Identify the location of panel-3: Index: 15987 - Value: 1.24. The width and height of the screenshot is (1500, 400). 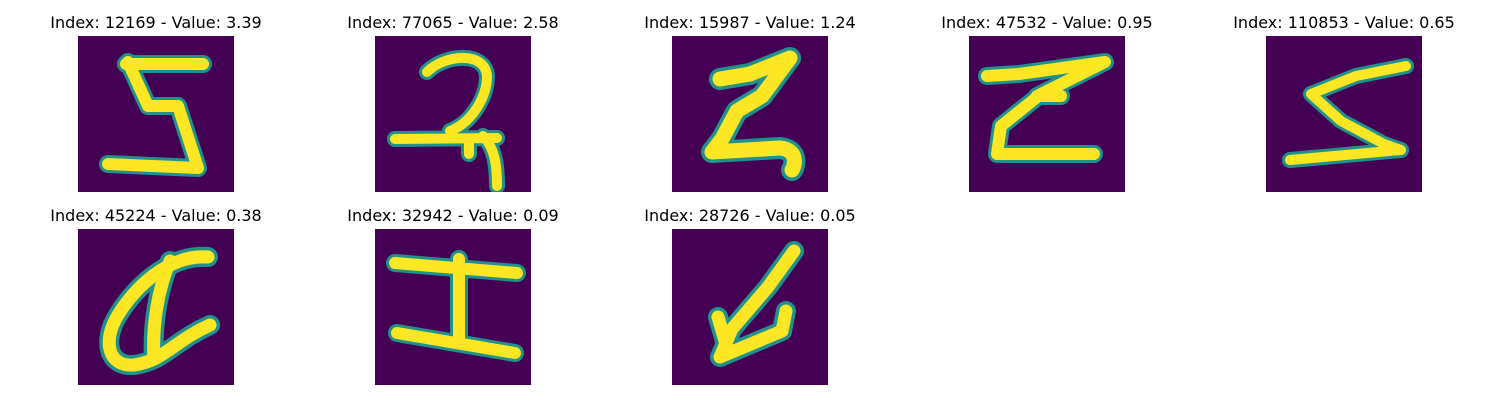
(750, 102).